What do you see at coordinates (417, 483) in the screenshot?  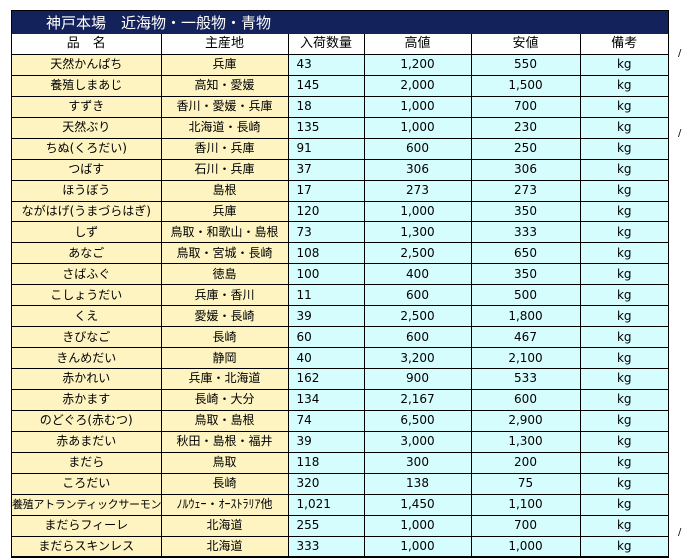 I see `high-price-cell: 138` at bounding box center [417, 483].